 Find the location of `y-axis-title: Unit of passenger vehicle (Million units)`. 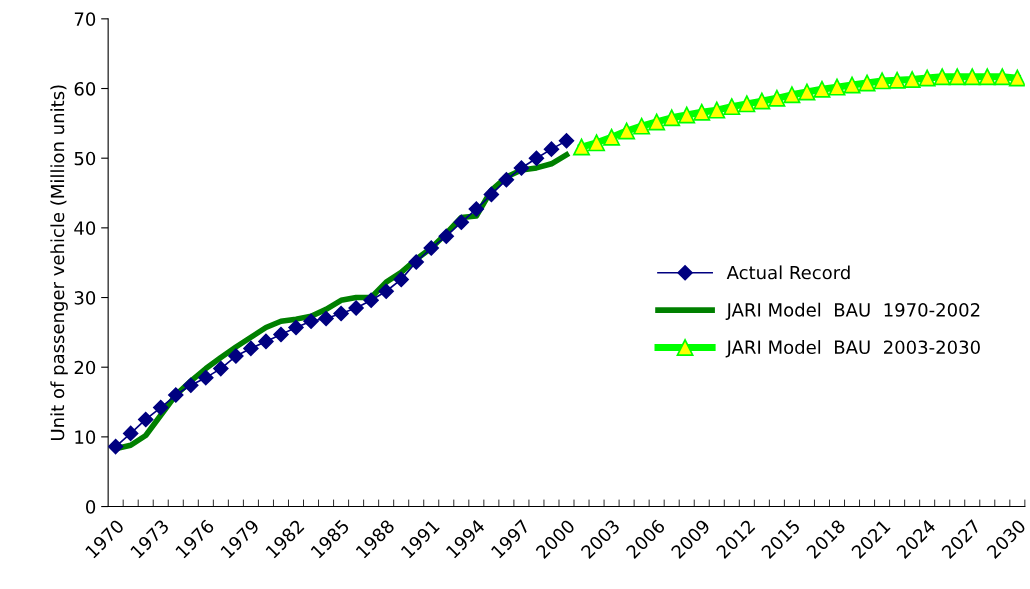

y-axis-title: Unit of passenger vehicle (Million units) is located at coordinates (59, 262).